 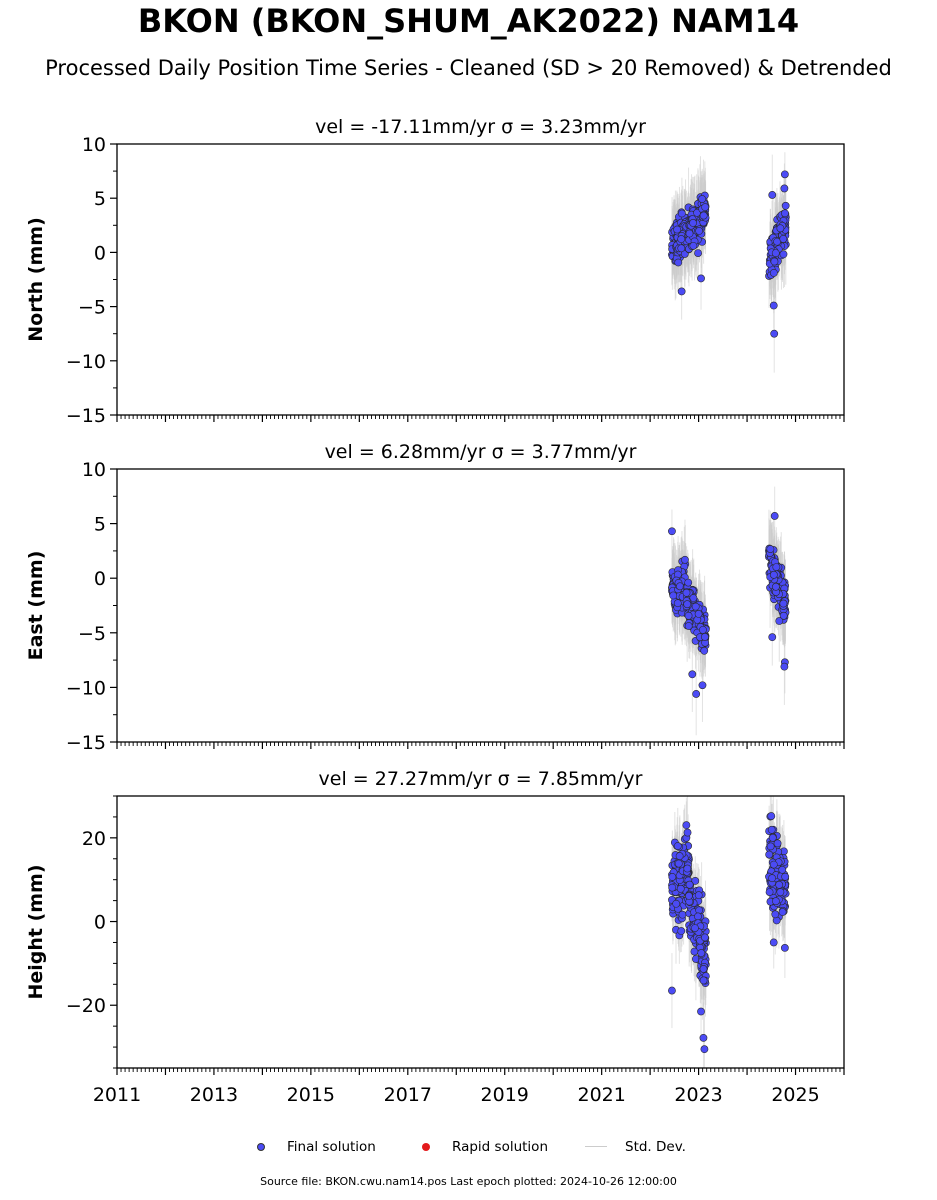 I want to click on panel-title: vel = 6.28mm/yr σ = 3.77mm/yr, so click(x=481, y=452).